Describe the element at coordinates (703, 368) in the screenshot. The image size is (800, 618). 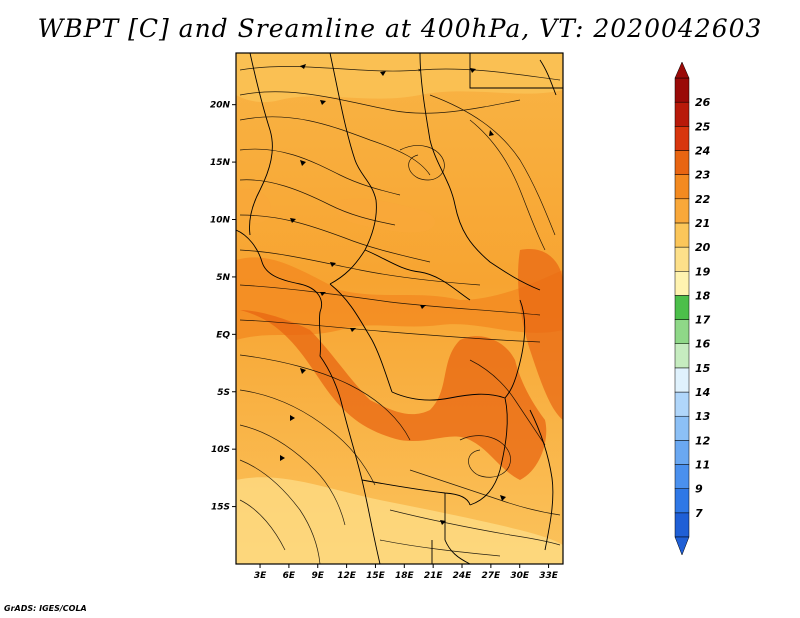
I see `colorbar-label: 15` at that location.